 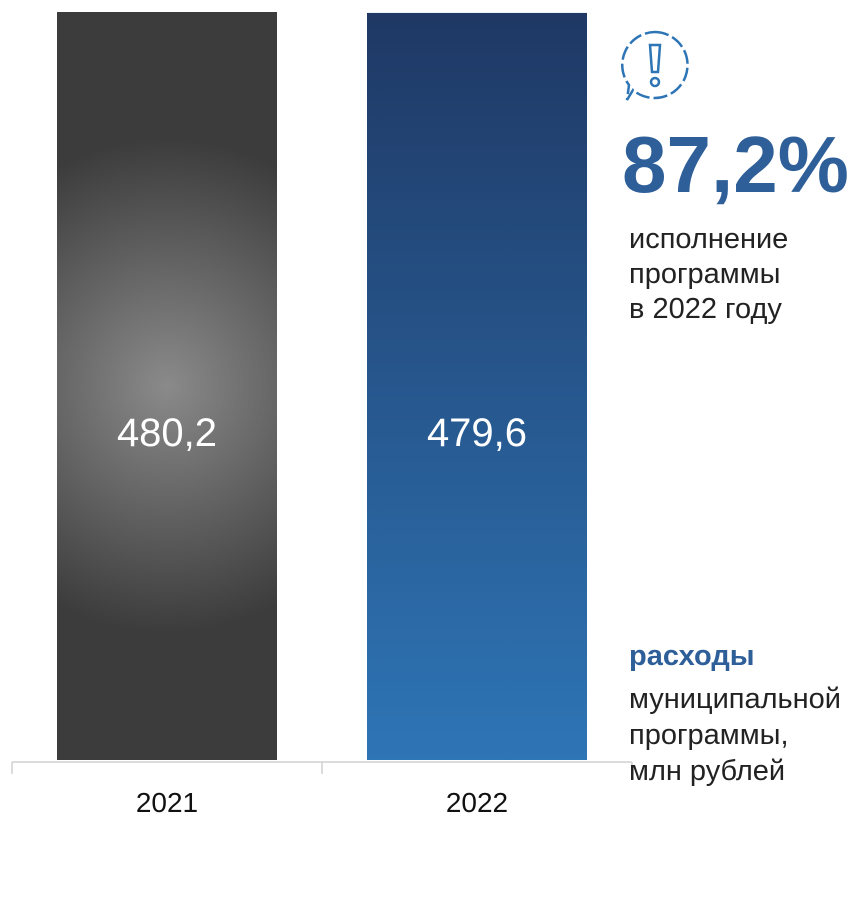 What do you see at coordinates (709, 735) in the screenshot?
I see `legend-text: программы,` at bounding box center [709, 735].